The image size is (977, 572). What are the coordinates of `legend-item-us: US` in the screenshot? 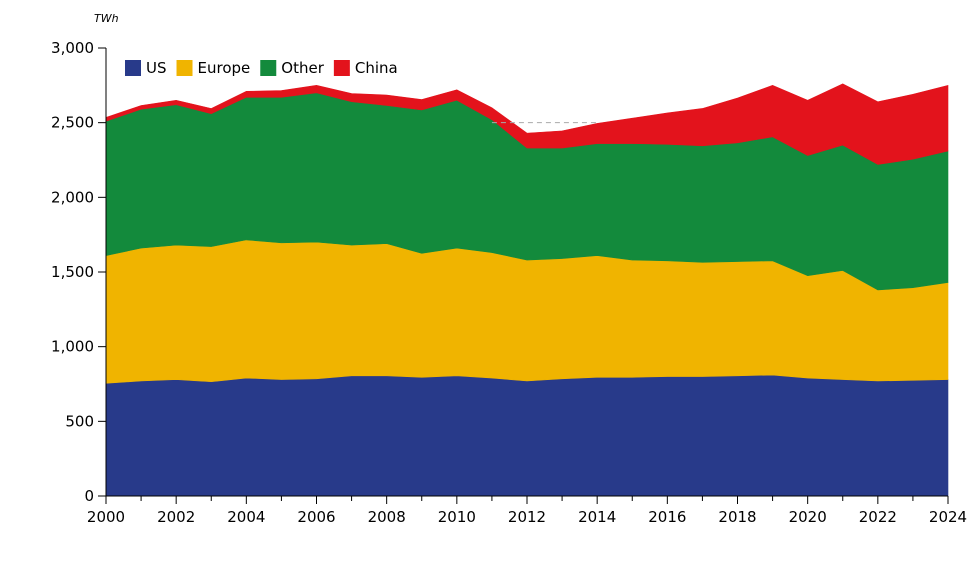 It's located at (146, 68).